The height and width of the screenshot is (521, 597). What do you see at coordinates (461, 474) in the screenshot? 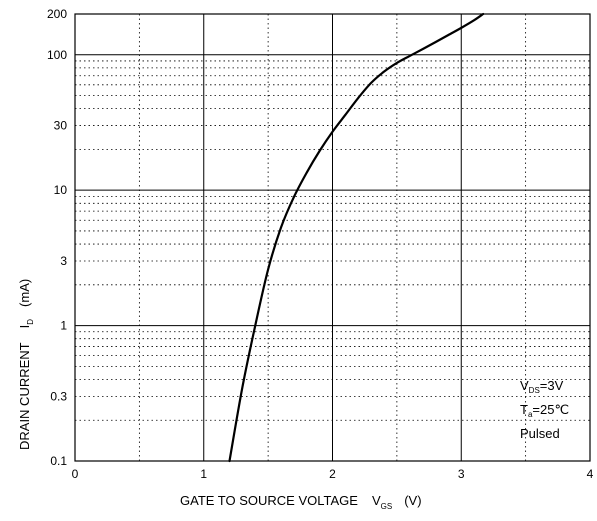
I see `x-tick-label: 3` at bounding box center [461, 474].